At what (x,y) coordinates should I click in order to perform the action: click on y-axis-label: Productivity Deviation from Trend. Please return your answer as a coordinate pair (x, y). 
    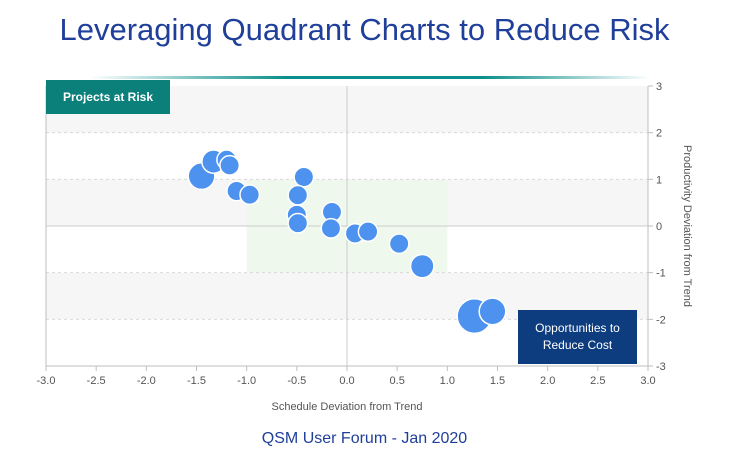
    Looking at the image, I should click on (687, 226).